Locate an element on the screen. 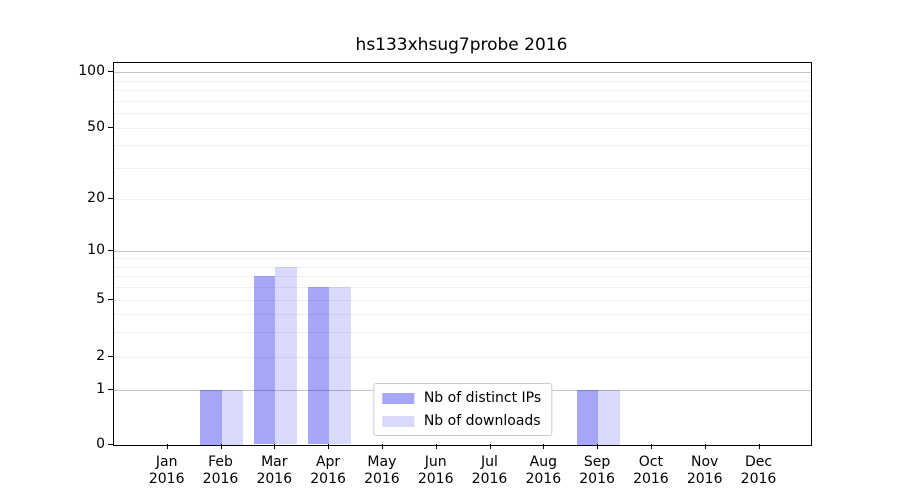 The width and height of the screenshot is (900, 500). x-tick-label-nov: Nov 2016 is located at coordinates (704, 470).